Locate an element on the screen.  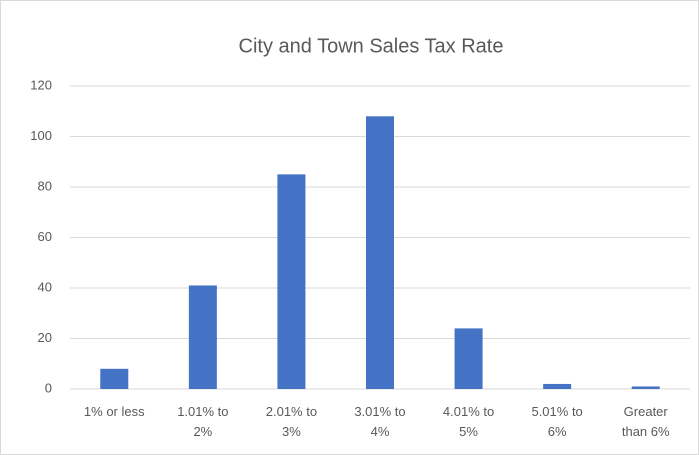
x-tick-label-line: than 6% is located at coordinates (646, 431).